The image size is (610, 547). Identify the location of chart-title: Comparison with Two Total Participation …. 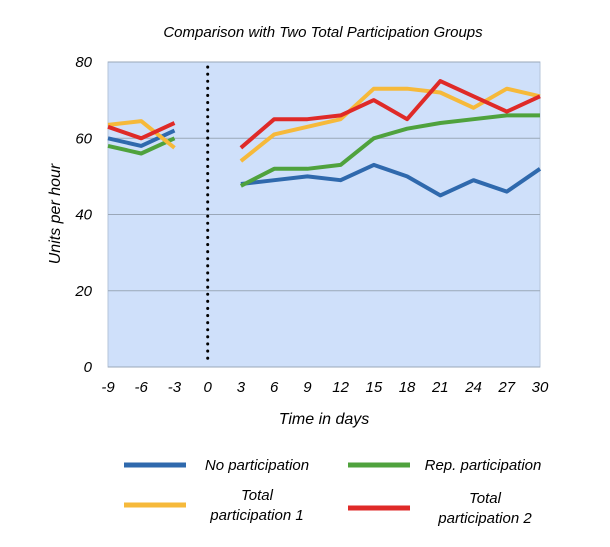
(323, 32).